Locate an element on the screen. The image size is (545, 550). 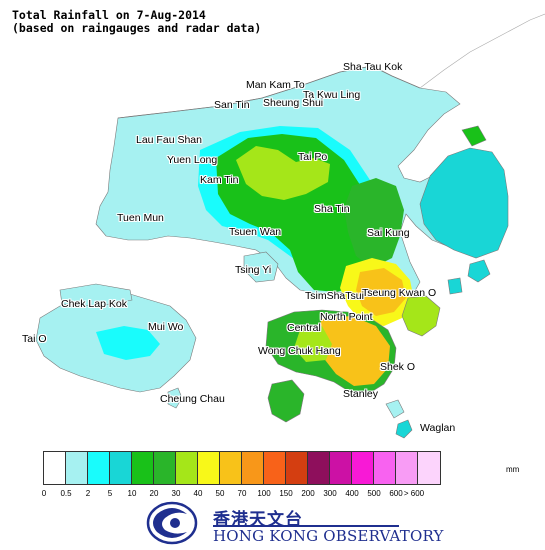
chek-lap-kok-island is located at coordinates (96, 295).